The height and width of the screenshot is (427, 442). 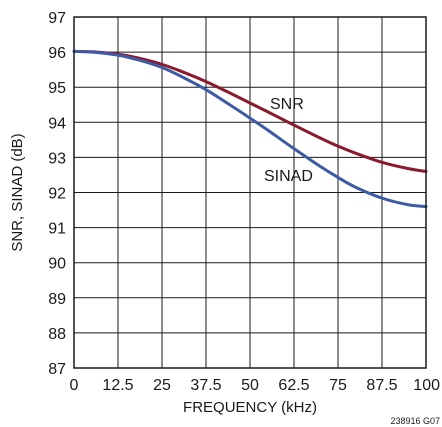 I want to click on y-tick-label: 95, so click(x=57, y=88).